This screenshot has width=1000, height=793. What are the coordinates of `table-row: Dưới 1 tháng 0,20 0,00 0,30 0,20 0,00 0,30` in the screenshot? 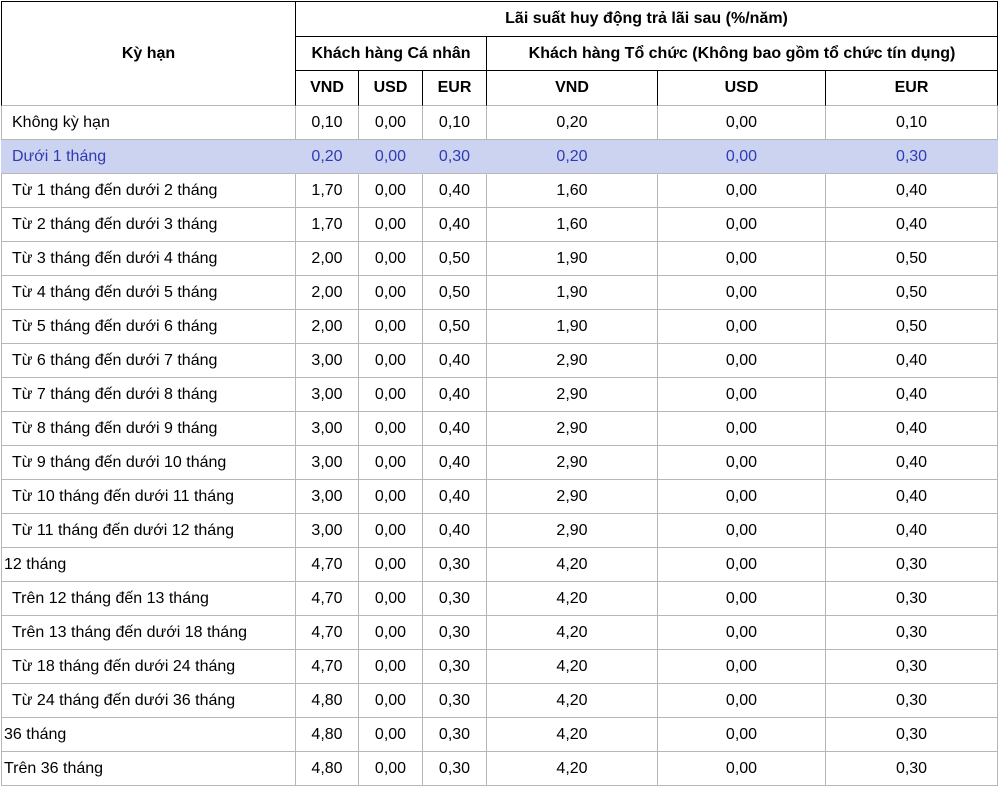 It's located at (500, 157).